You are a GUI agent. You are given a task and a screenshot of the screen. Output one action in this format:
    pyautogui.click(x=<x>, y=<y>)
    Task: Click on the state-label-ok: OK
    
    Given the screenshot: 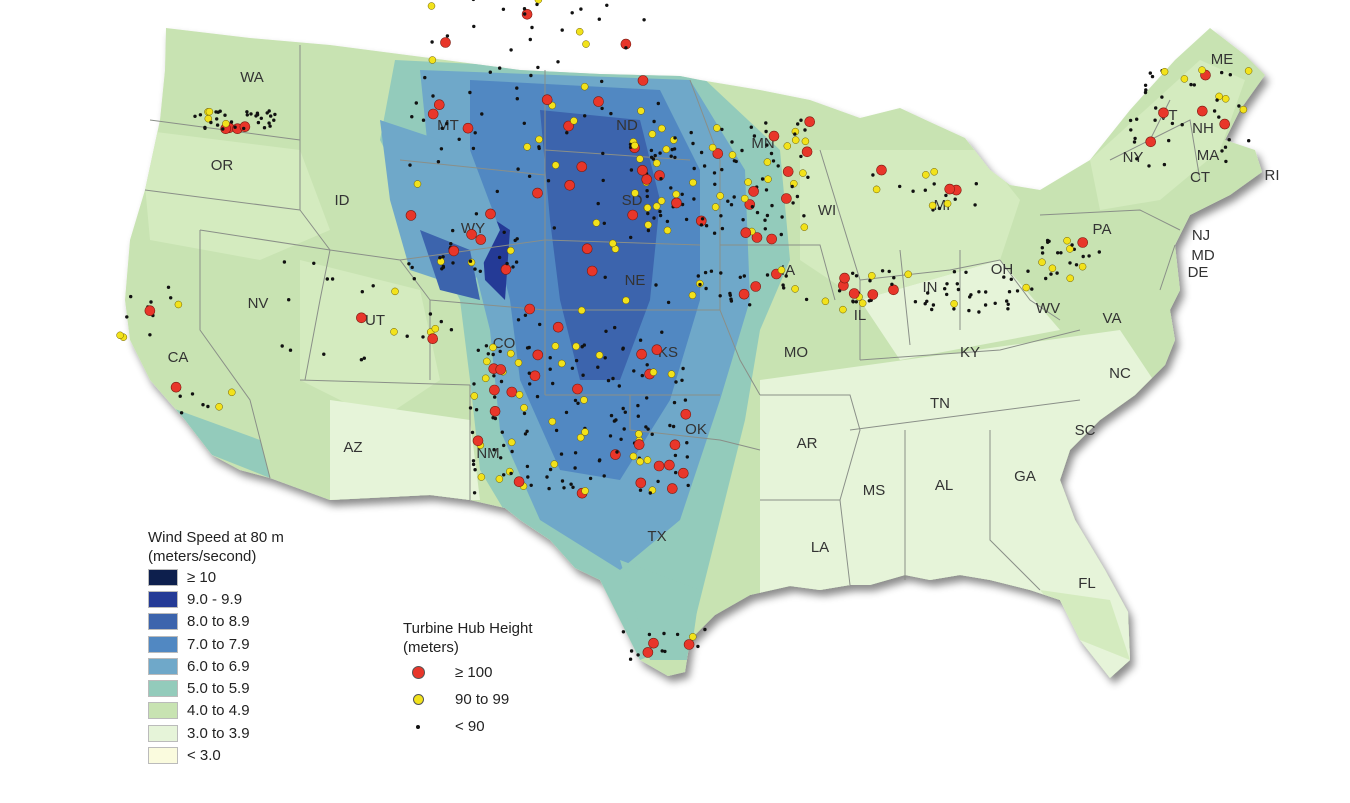 What is the action you would take?
    pyautogui.click(x=696, y=429)
    